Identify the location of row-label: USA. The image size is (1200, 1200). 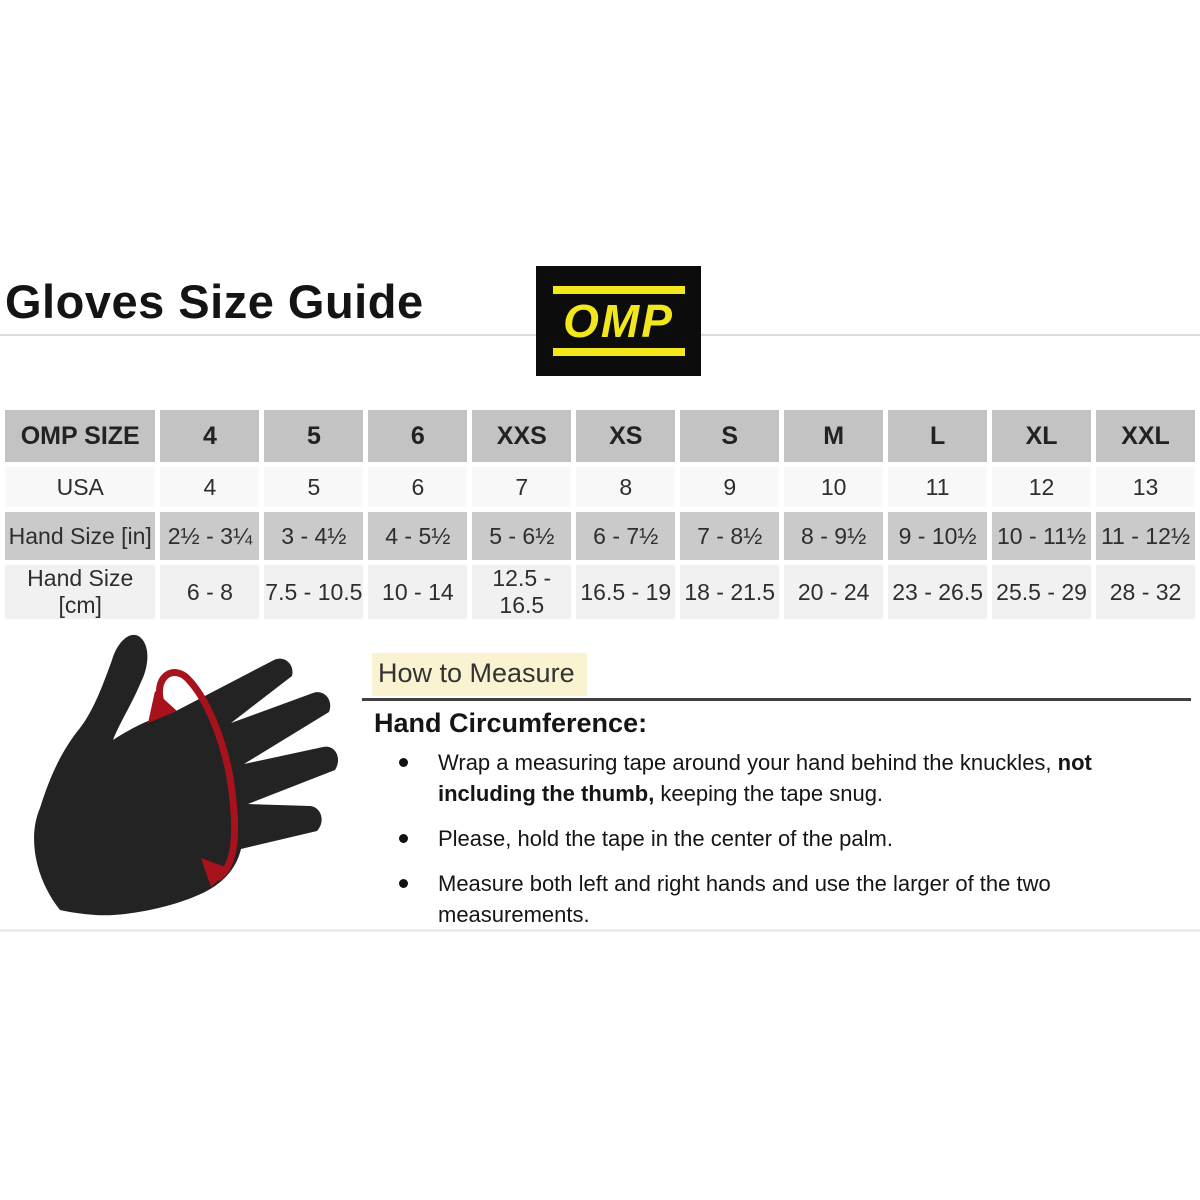
(80, 487).